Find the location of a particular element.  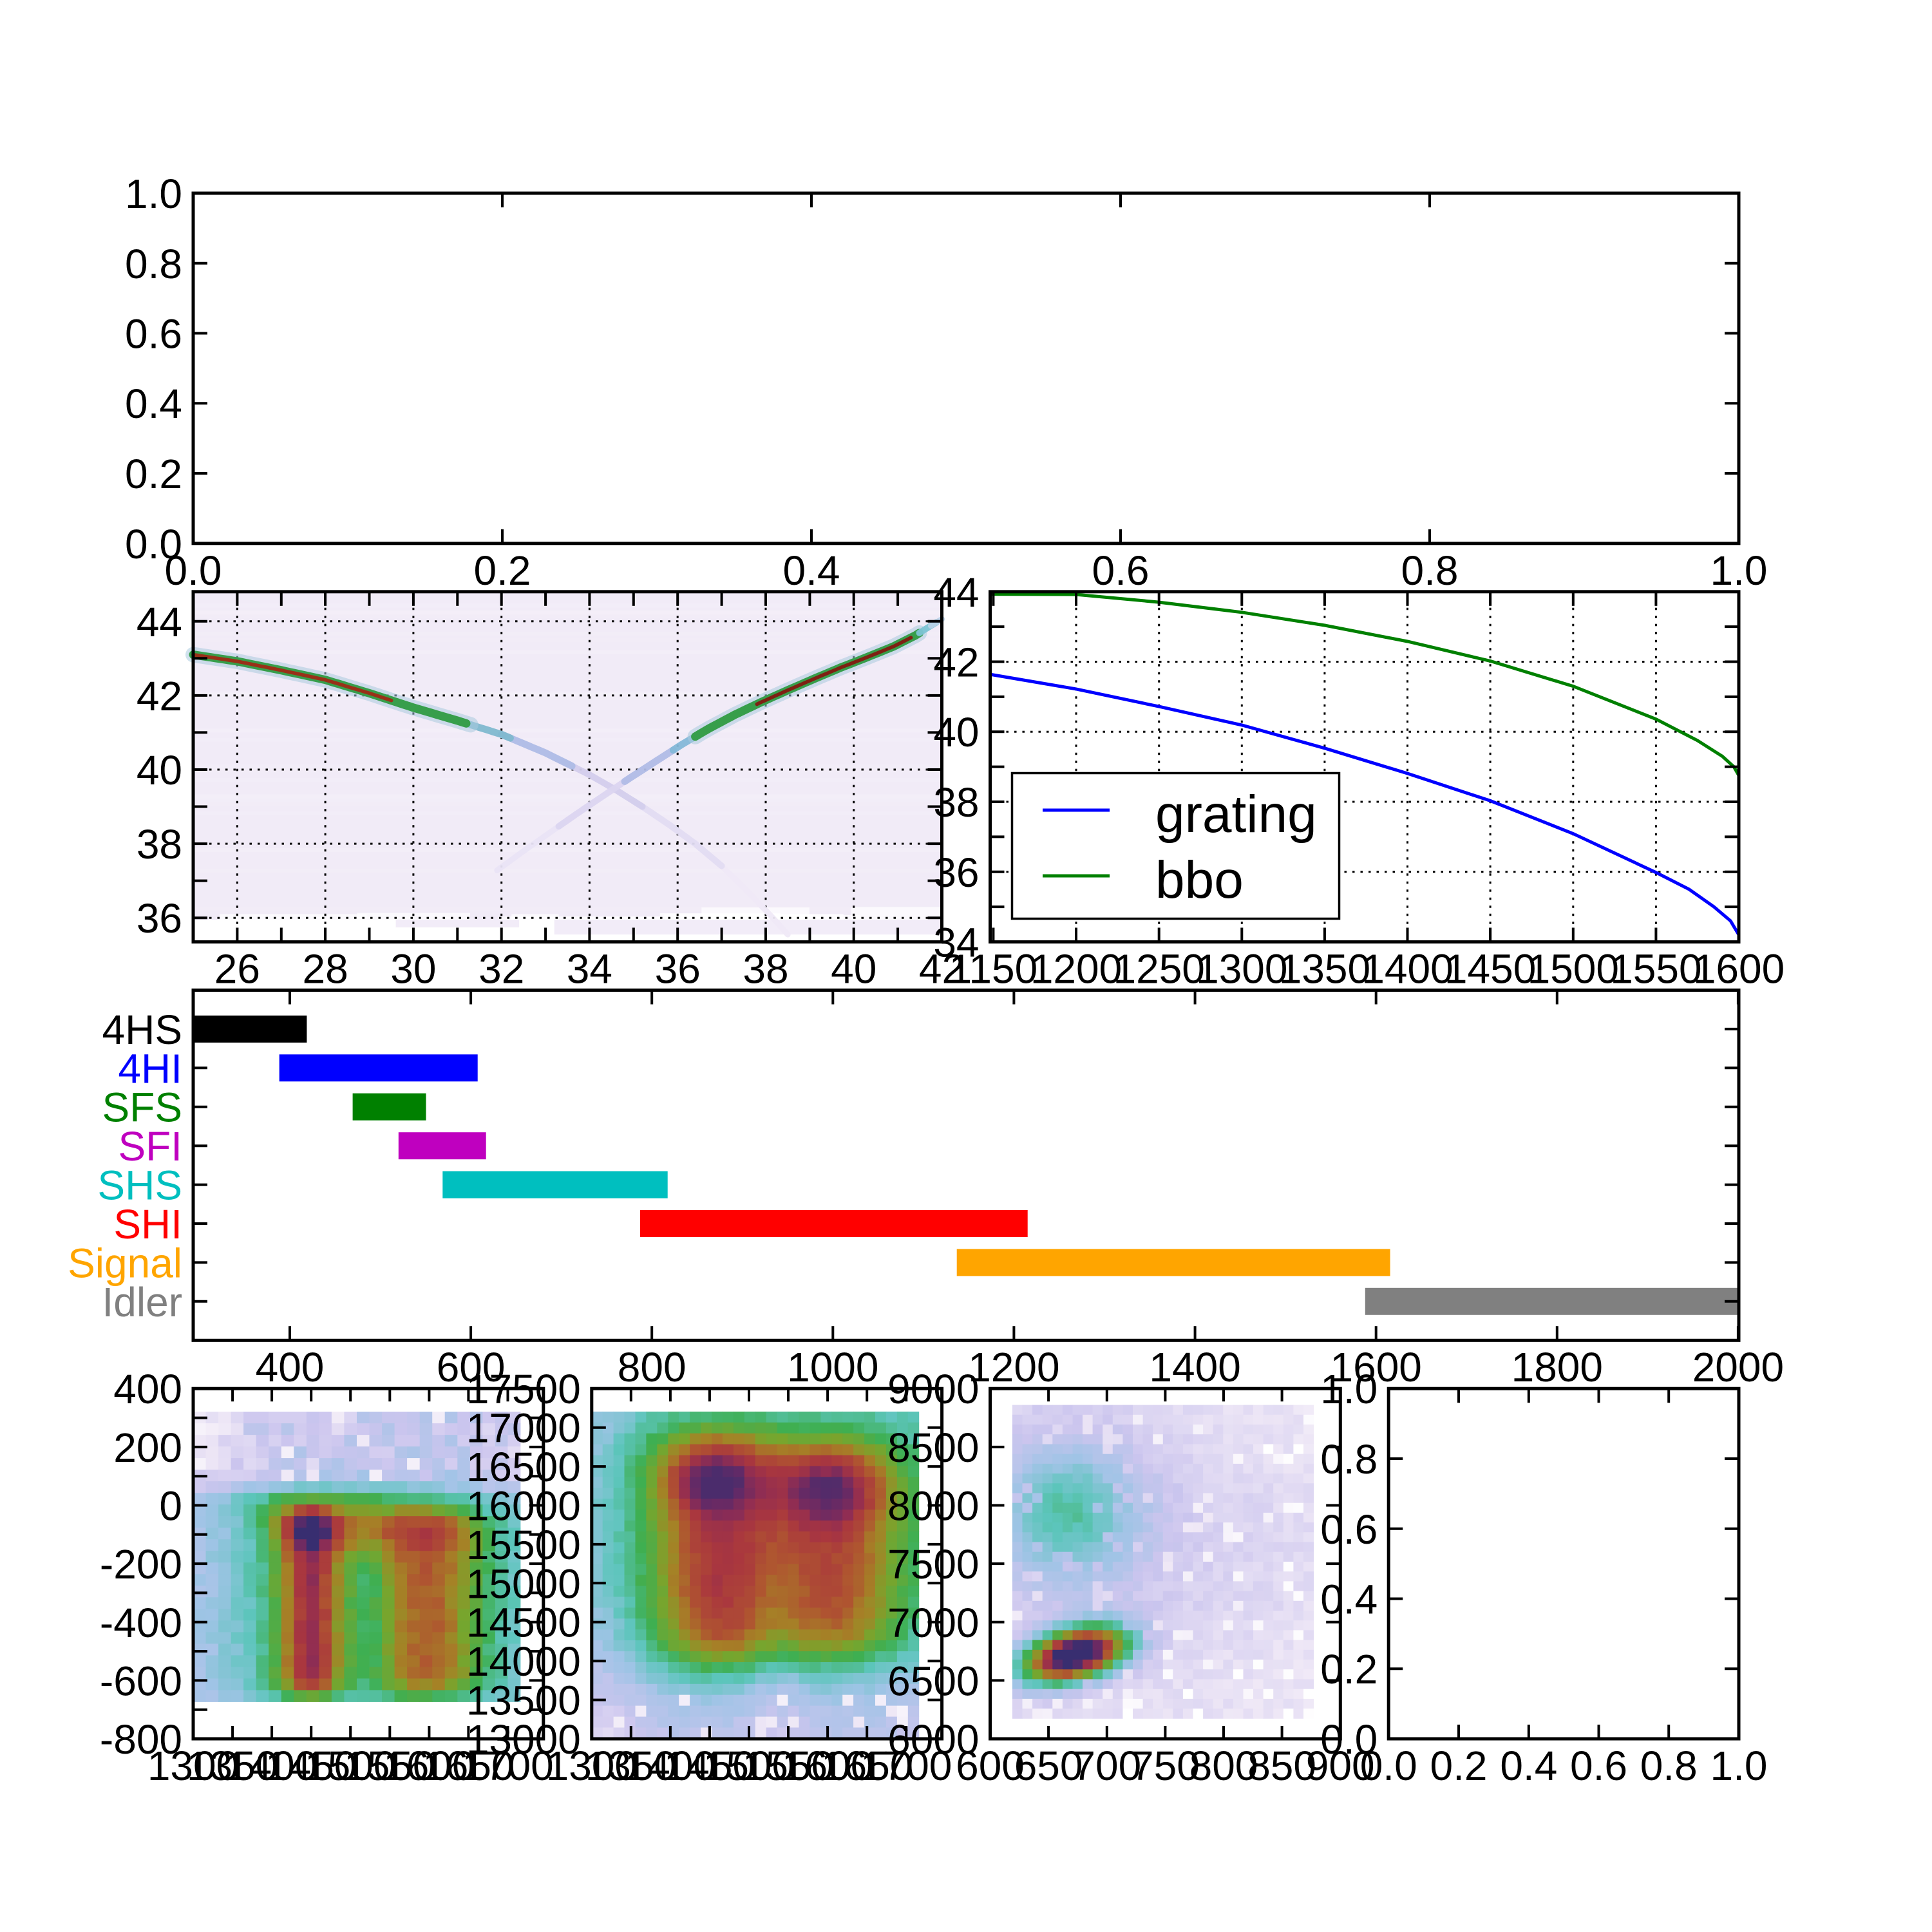

svg-text: SFI is located at coordinates (150, 1146).